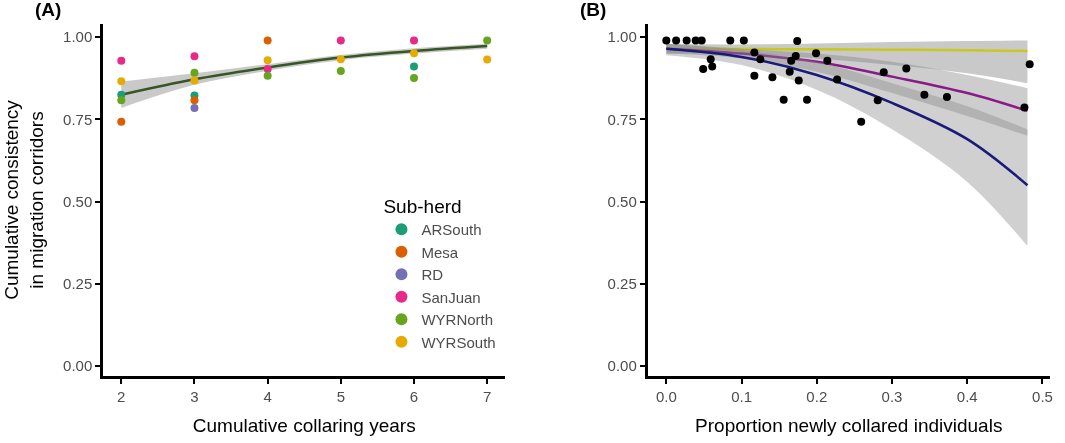  Describe the element at coordinates (847, 117) in the screenshot. I see `line-series` at that location.